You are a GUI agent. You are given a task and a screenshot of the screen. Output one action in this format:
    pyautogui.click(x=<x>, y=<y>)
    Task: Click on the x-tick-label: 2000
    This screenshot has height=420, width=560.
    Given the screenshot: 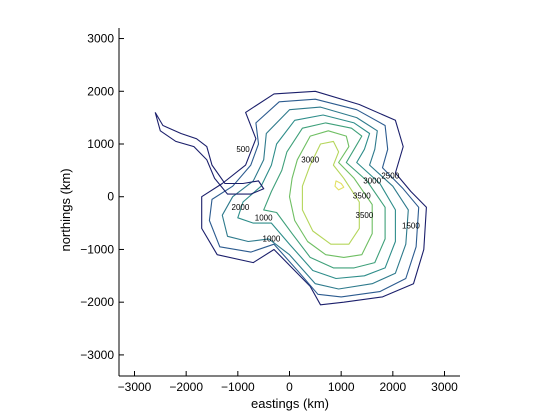 What is the action you would take?
    pyautogui.click(x=392, y=387)
    